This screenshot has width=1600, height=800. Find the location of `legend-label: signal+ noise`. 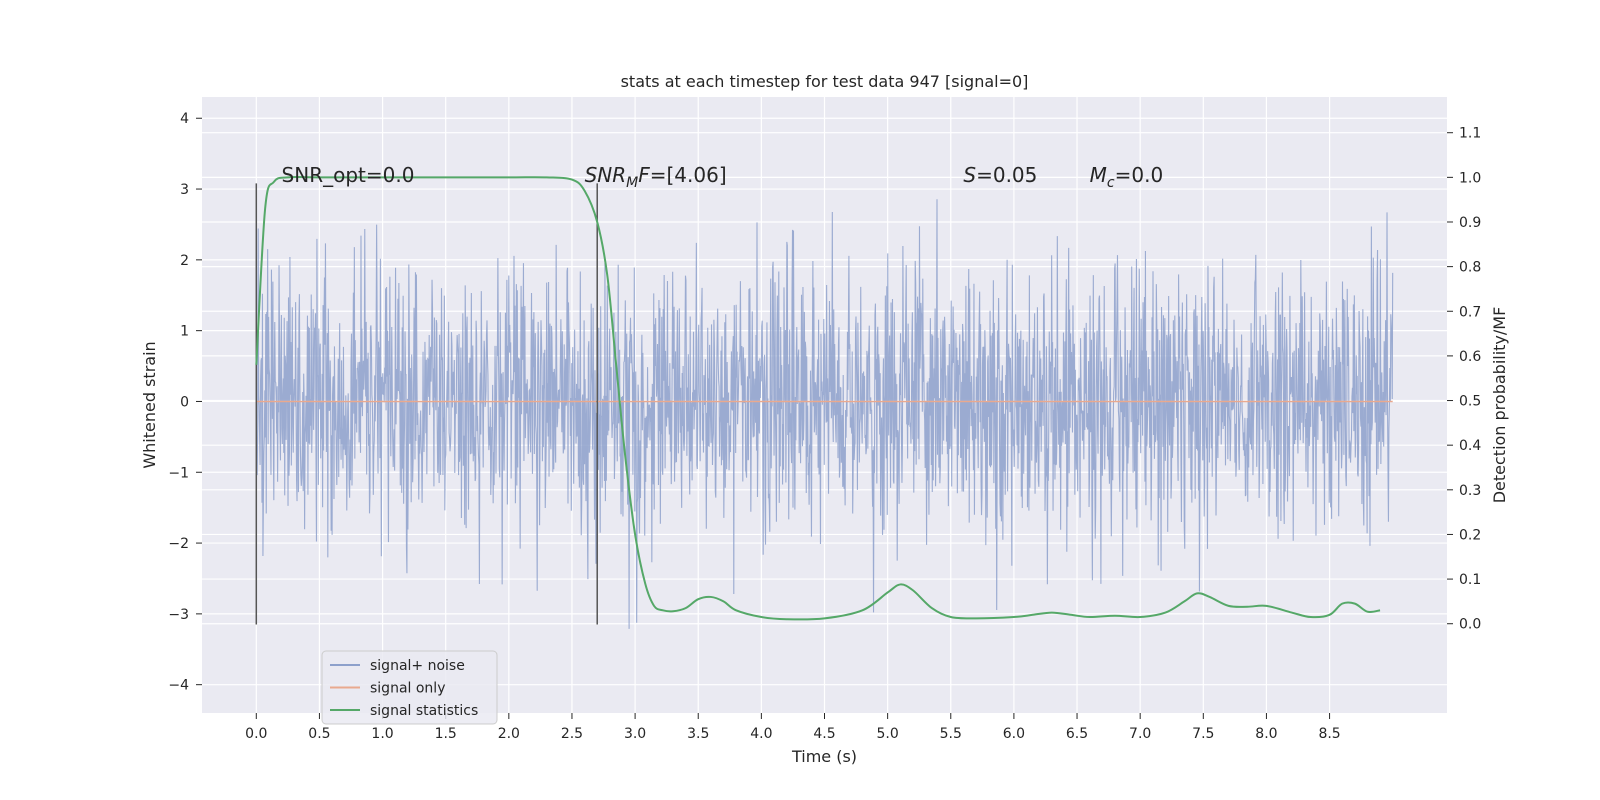

legend-label: signal+ noise is located at coordinates (417, 666).